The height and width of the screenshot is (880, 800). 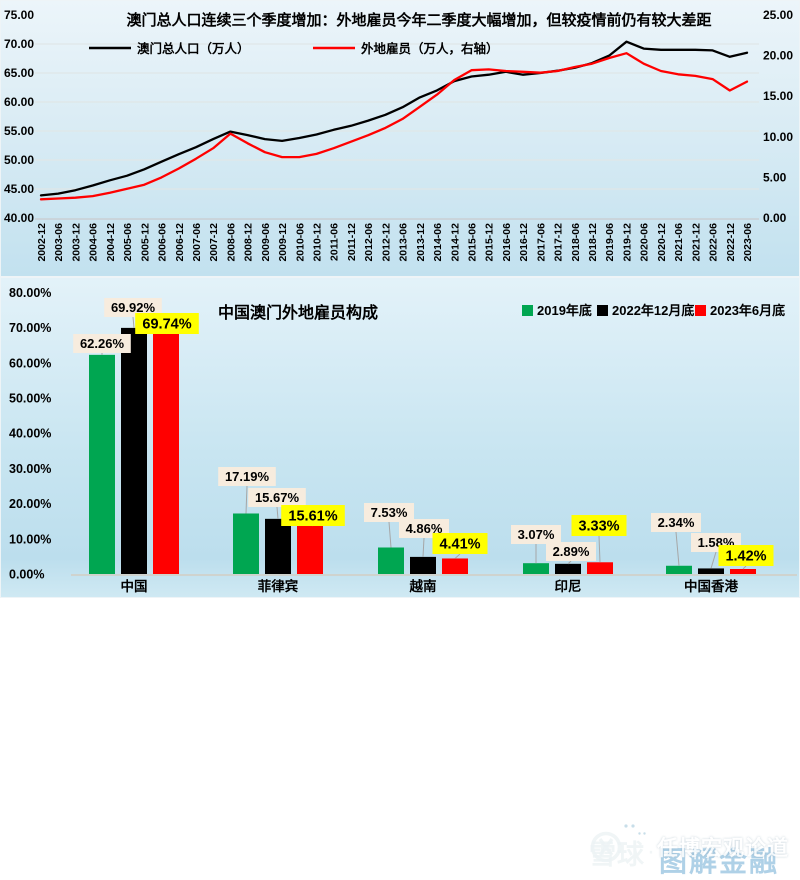 I want to click on data-label: 15.61%, so click(x=312, y=517).